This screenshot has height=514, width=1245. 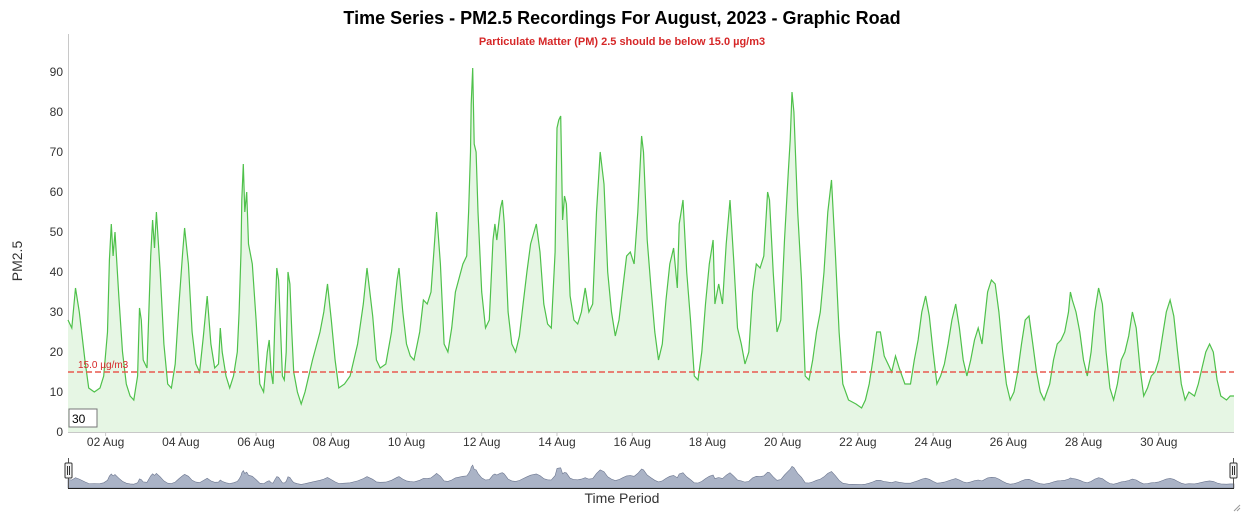 I want to click on x-tick-label: 14 Aug, so click(x=556, y=442).